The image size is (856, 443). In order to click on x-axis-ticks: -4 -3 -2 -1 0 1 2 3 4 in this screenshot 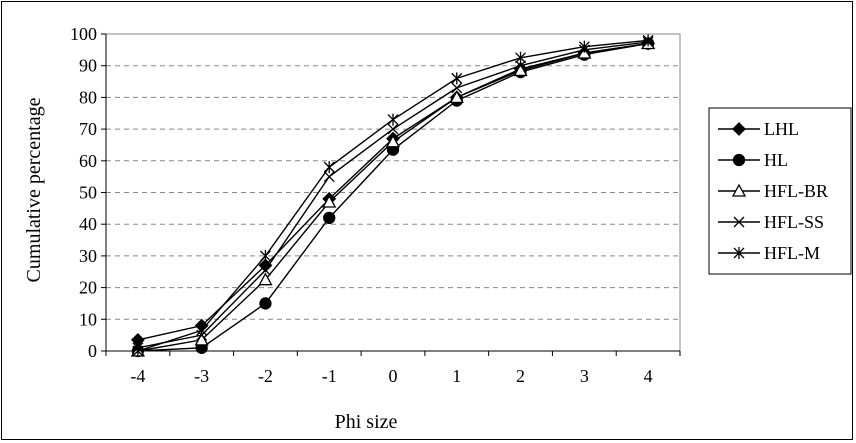, I will do `click(393, 368)`.